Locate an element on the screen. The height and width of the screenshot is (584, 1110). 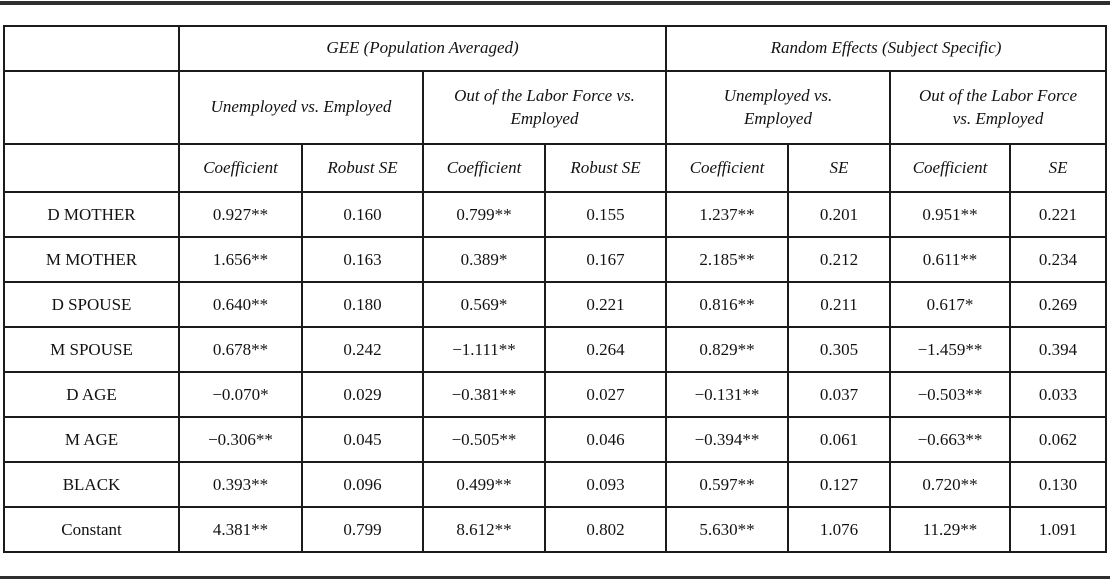
row-label: M SPOUSE is located at coordinates (91, 349).